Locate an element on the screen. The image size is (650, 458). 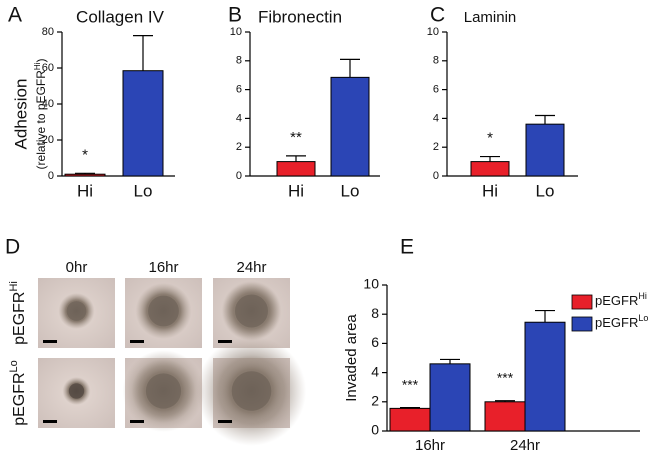
column-label: 0hr is located at coordinates (77, 267).